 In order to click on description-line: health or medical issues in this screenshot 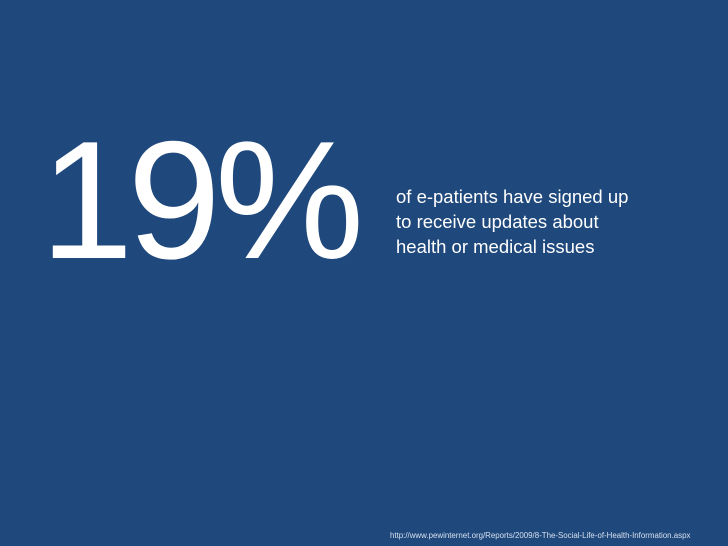, I will do `click(495, 246)`.